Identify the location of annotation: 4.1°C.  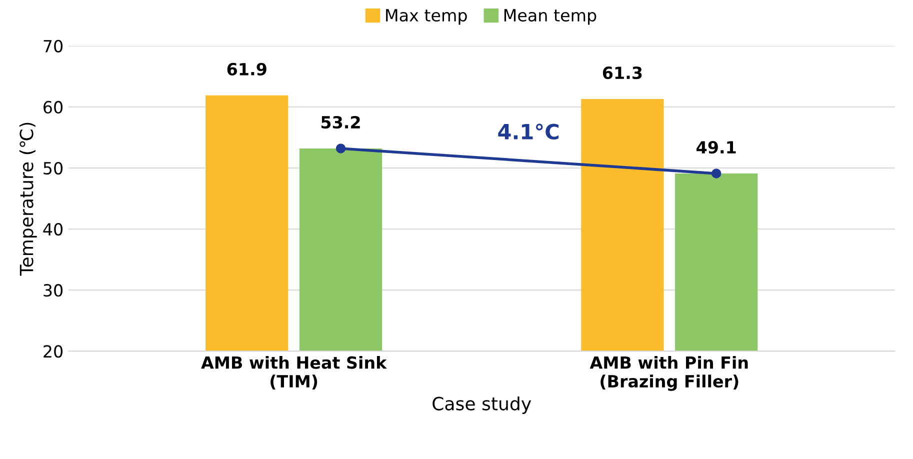
(528, 132).